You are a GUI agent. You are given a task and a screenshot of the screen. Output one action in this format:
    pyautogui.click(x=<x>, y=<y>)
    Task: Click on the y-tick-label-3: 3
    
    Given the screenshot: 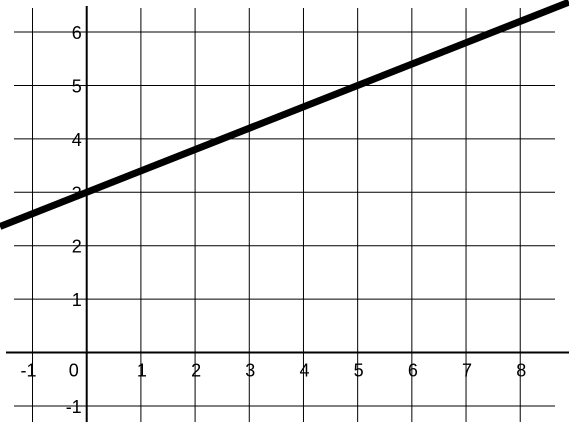 What is the action you would take?
    pyautogui.click(x=77, y=193)
    